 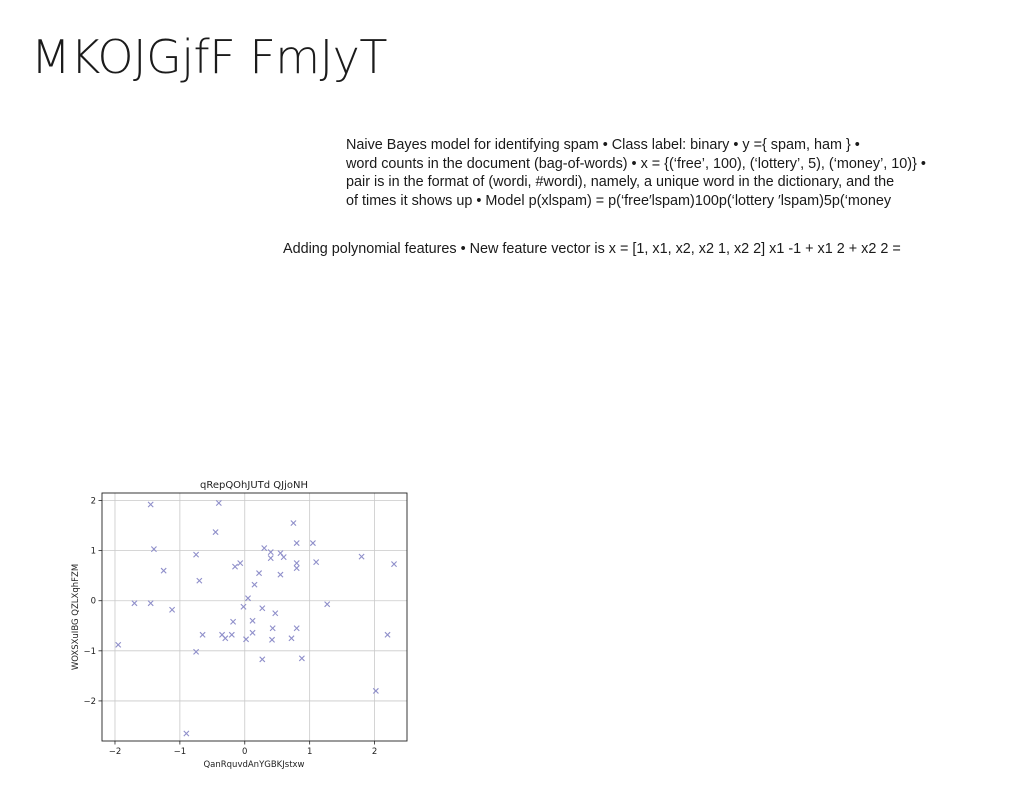 I want to click on x-tick-label: −2, so click(x=115, y=752).